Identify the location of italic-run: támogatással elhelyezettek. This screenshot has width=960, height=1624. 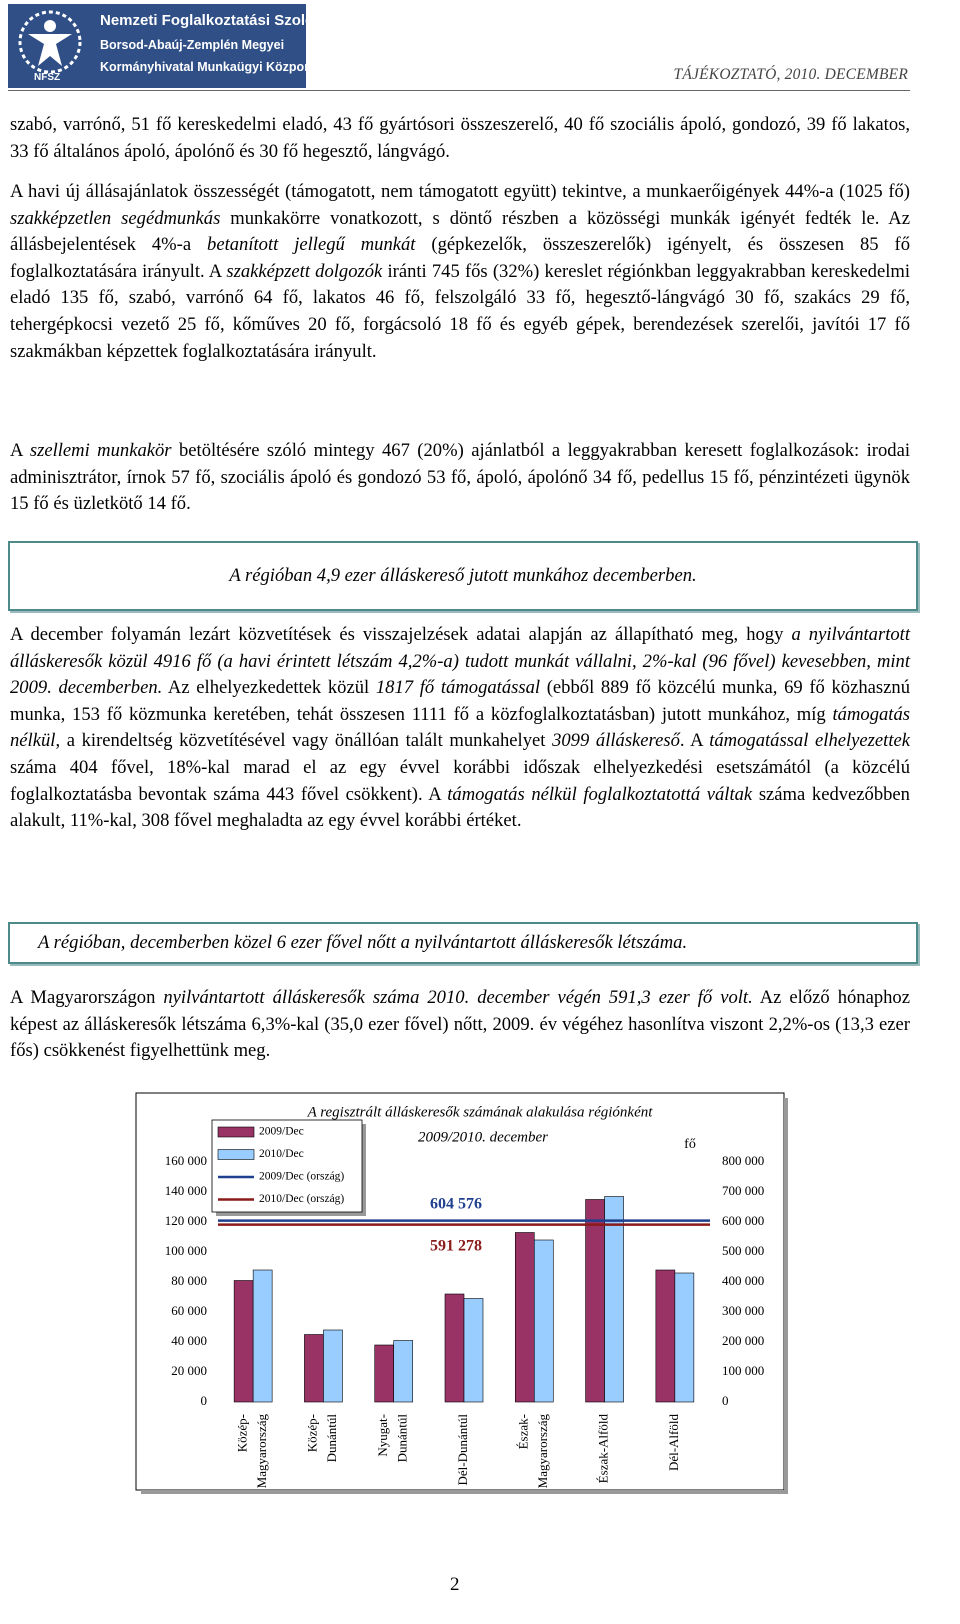
(809, 741).